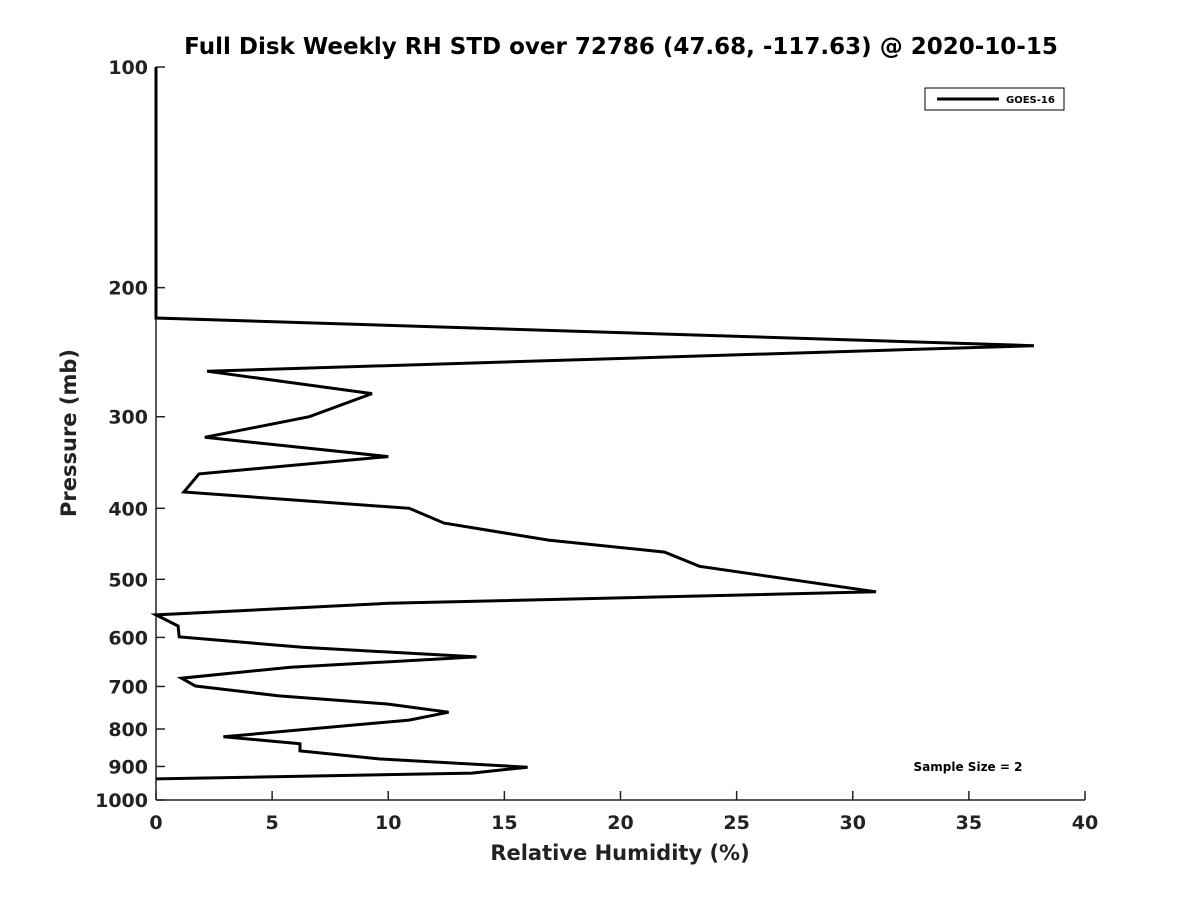 The width and height of the screenshot is (1200, 900). What do you see at coordinates (128, 289) in the screenshot?
I see `y-tick-label: 200` at bounding box center [128, 289].